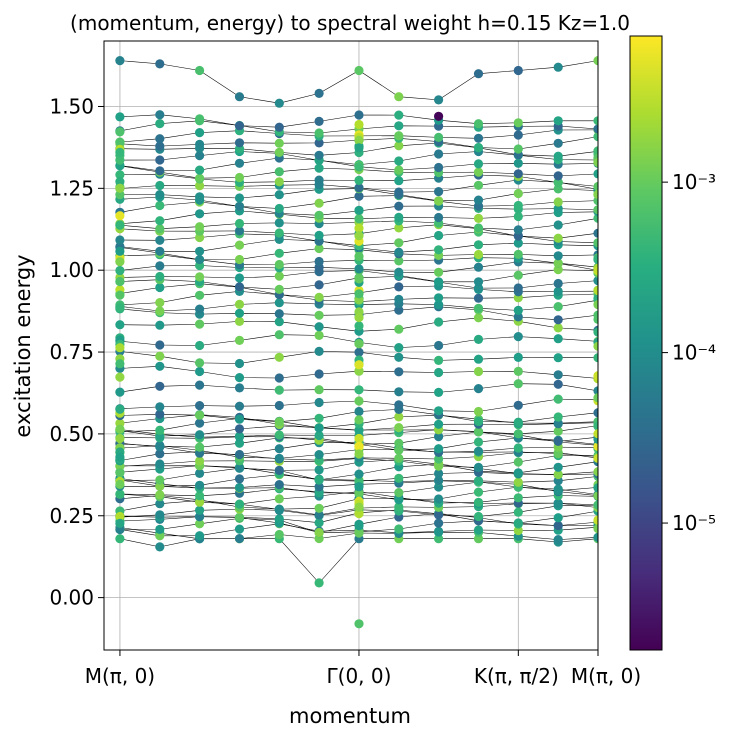 Image resolution: width=736 pixels, height=736 pixels. I want to click on colorbar-tick-label: 10⁻⁴, so click(694, 353).